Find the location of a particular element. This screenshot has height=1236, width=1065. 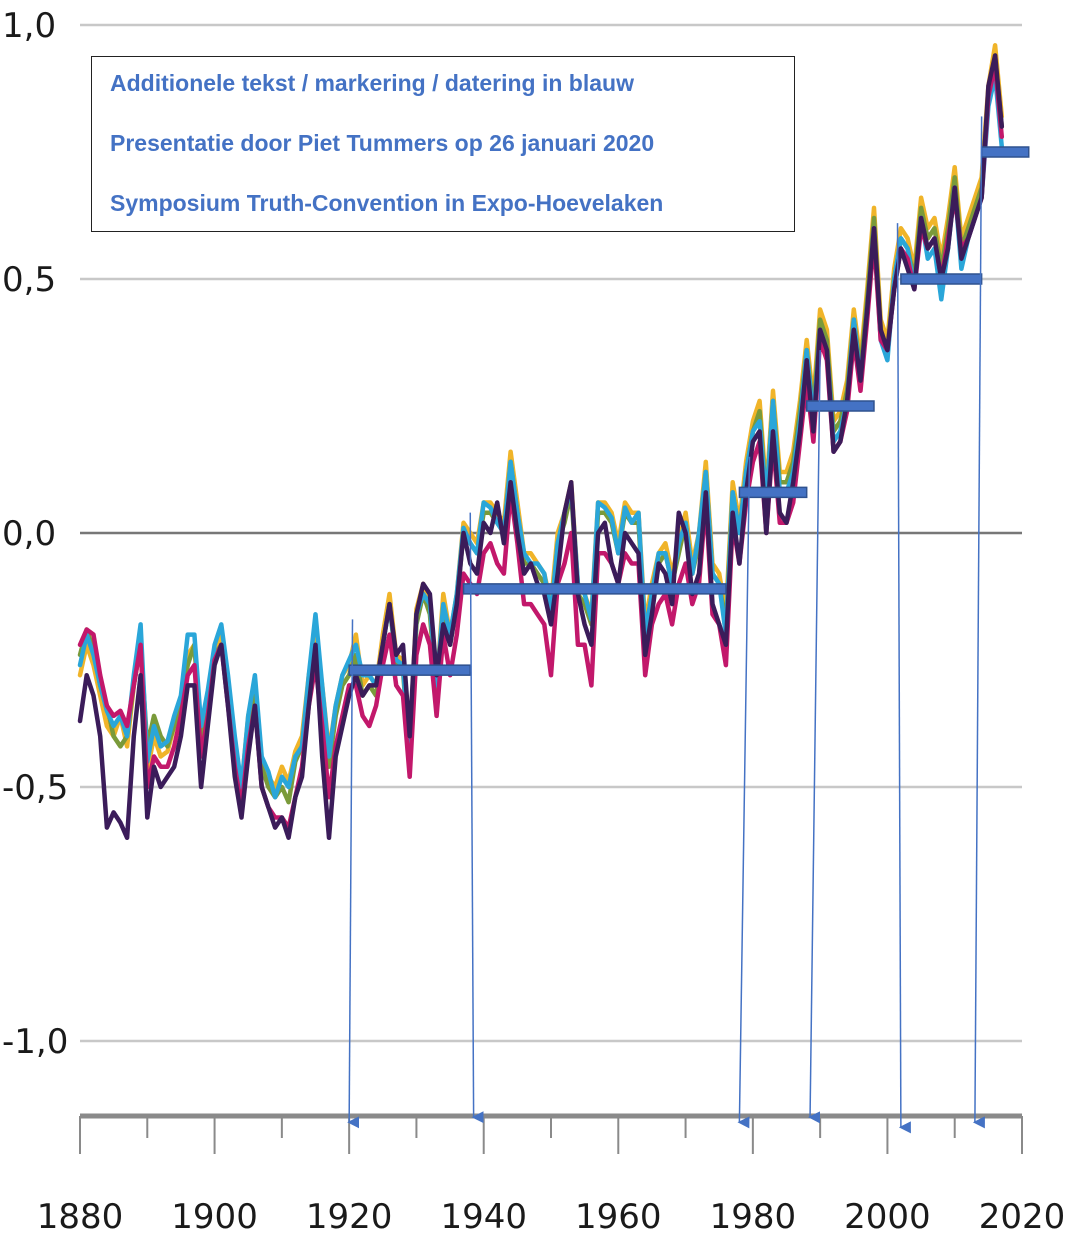

x-tick-label: 1960 is located at coordinates (618, 1216).